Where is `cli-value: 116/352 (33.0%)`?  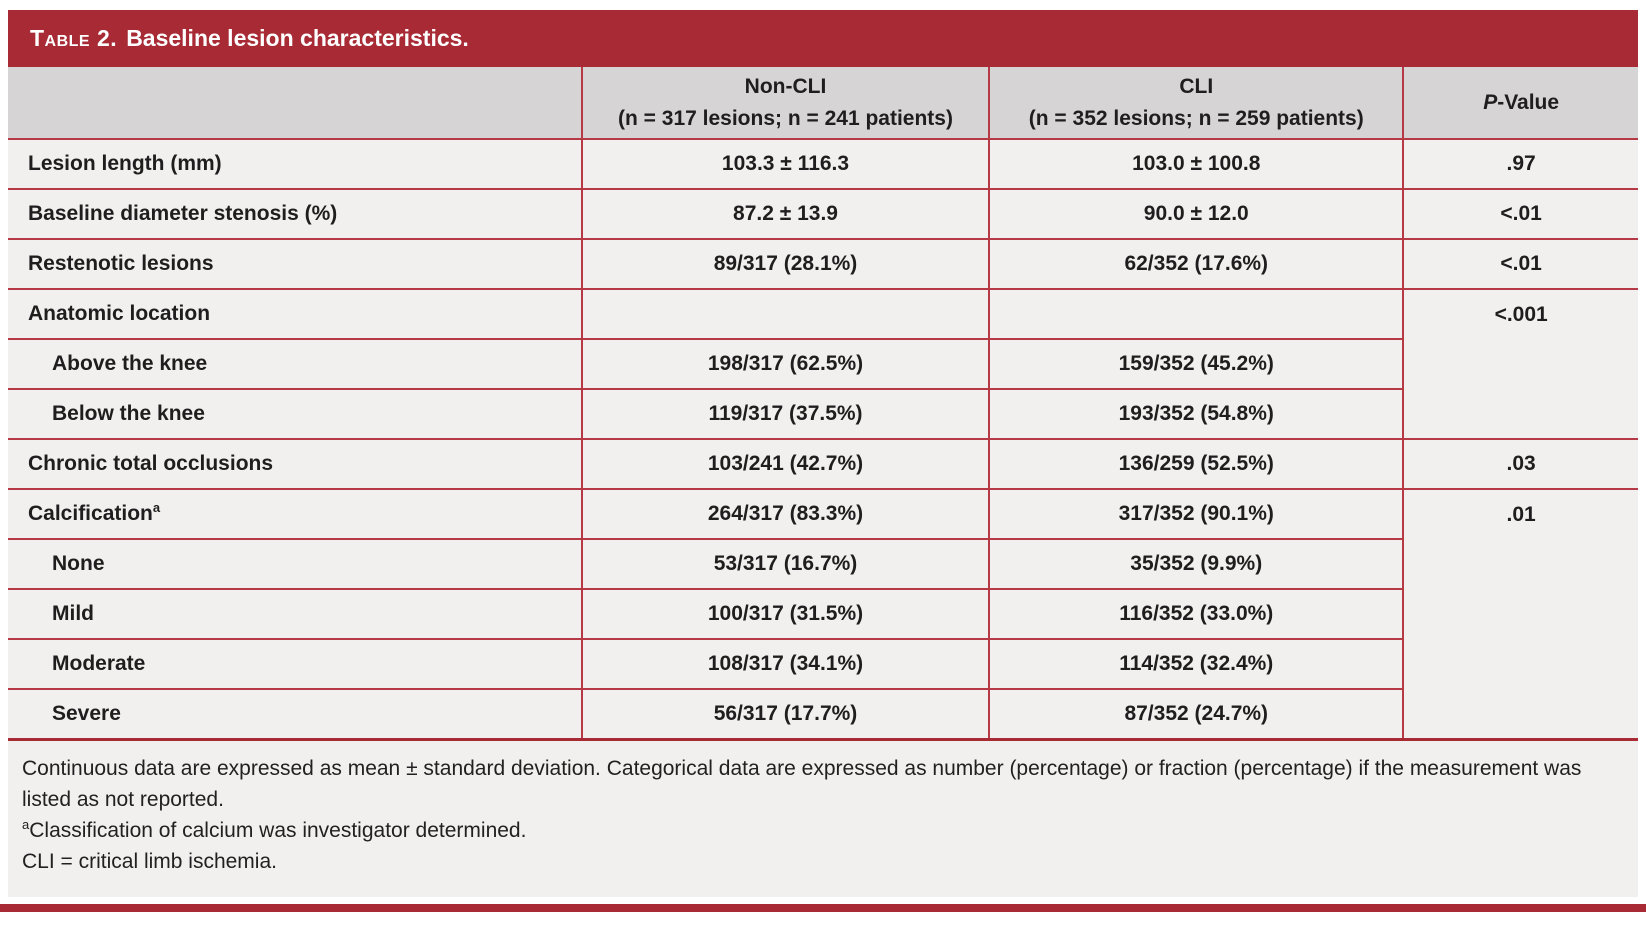
cli-value: 116/352 (33.0%) is located at coordinates (1196, 614).